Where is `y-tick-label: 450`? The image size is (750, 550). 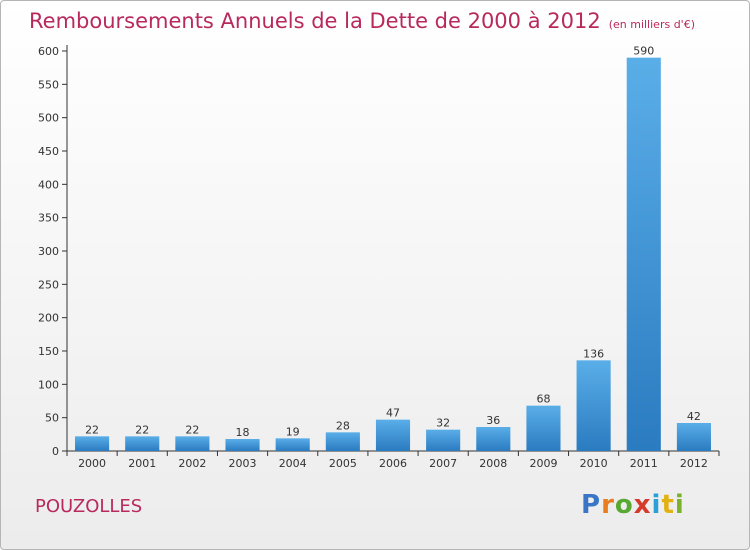 y-tick-label: 450 is located at coordinates (48, 151).